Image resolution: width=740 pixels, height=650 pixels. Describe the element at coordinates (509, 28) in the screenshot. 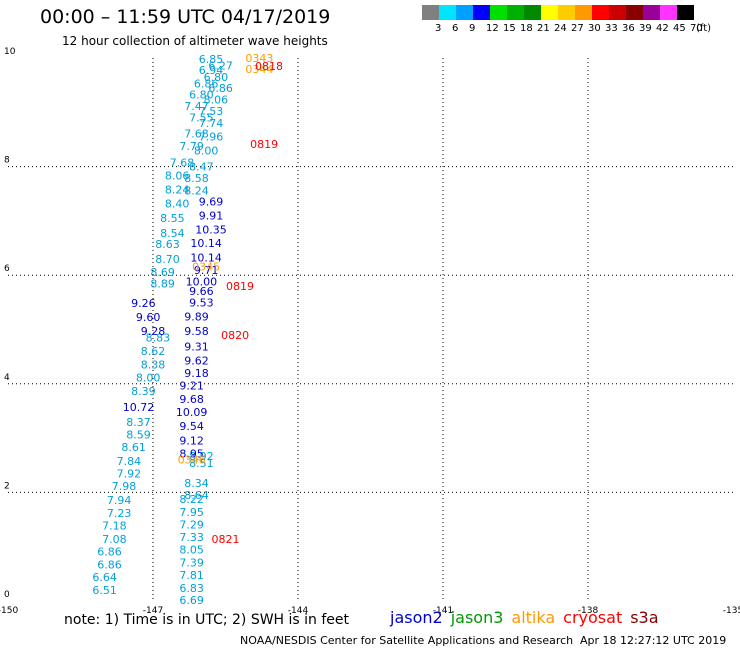

I see `color-scale-label: 15` at that location.